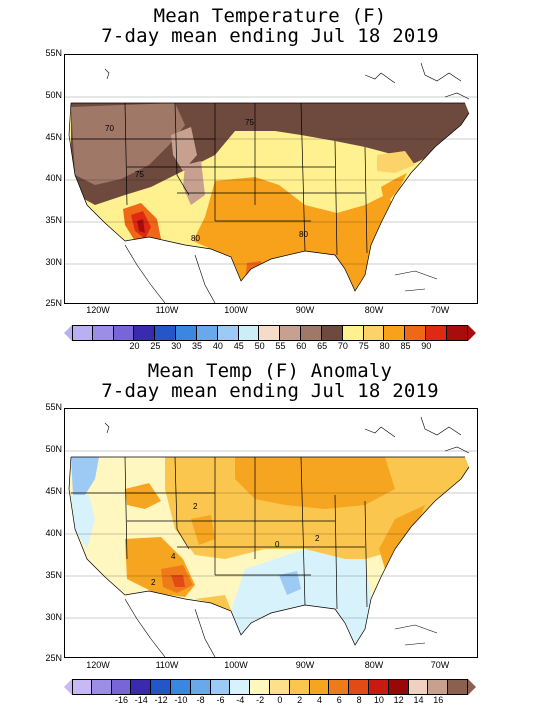 The image size is (540, 709). Describe the element at coordinates (53, 575) in the screenshot. I see `lat-label: 35N` at that location.